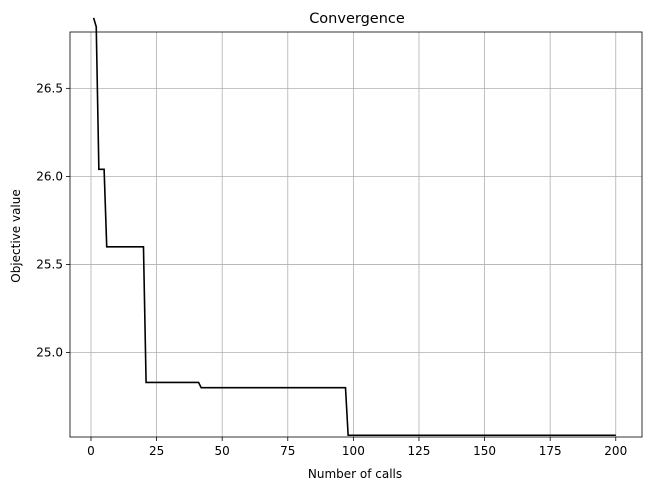  I want to click on y-tick-label: 26.5, so click(49, 88).